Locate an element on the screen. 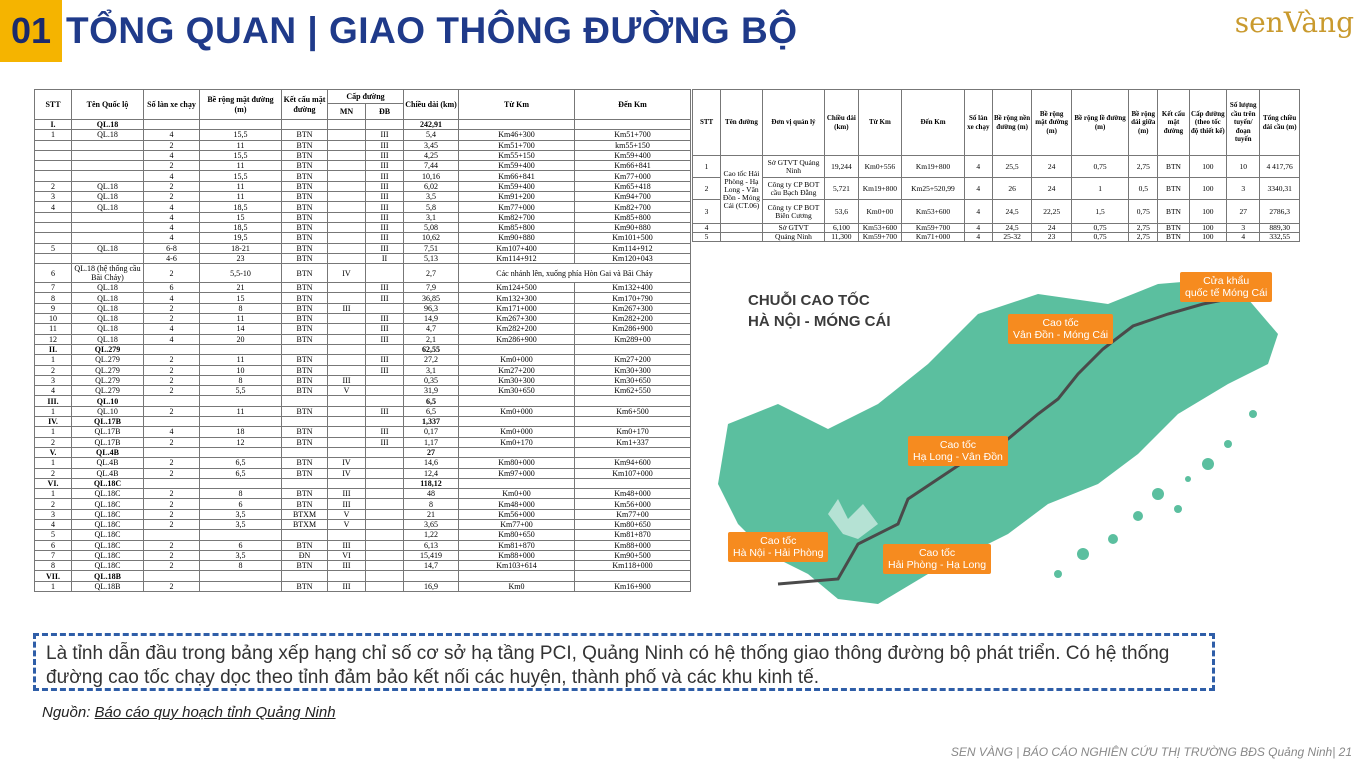 The width and height of the screenshot is (1366, 768). th-road: Tên Quốc lộ is located at coordinates (107, 104).